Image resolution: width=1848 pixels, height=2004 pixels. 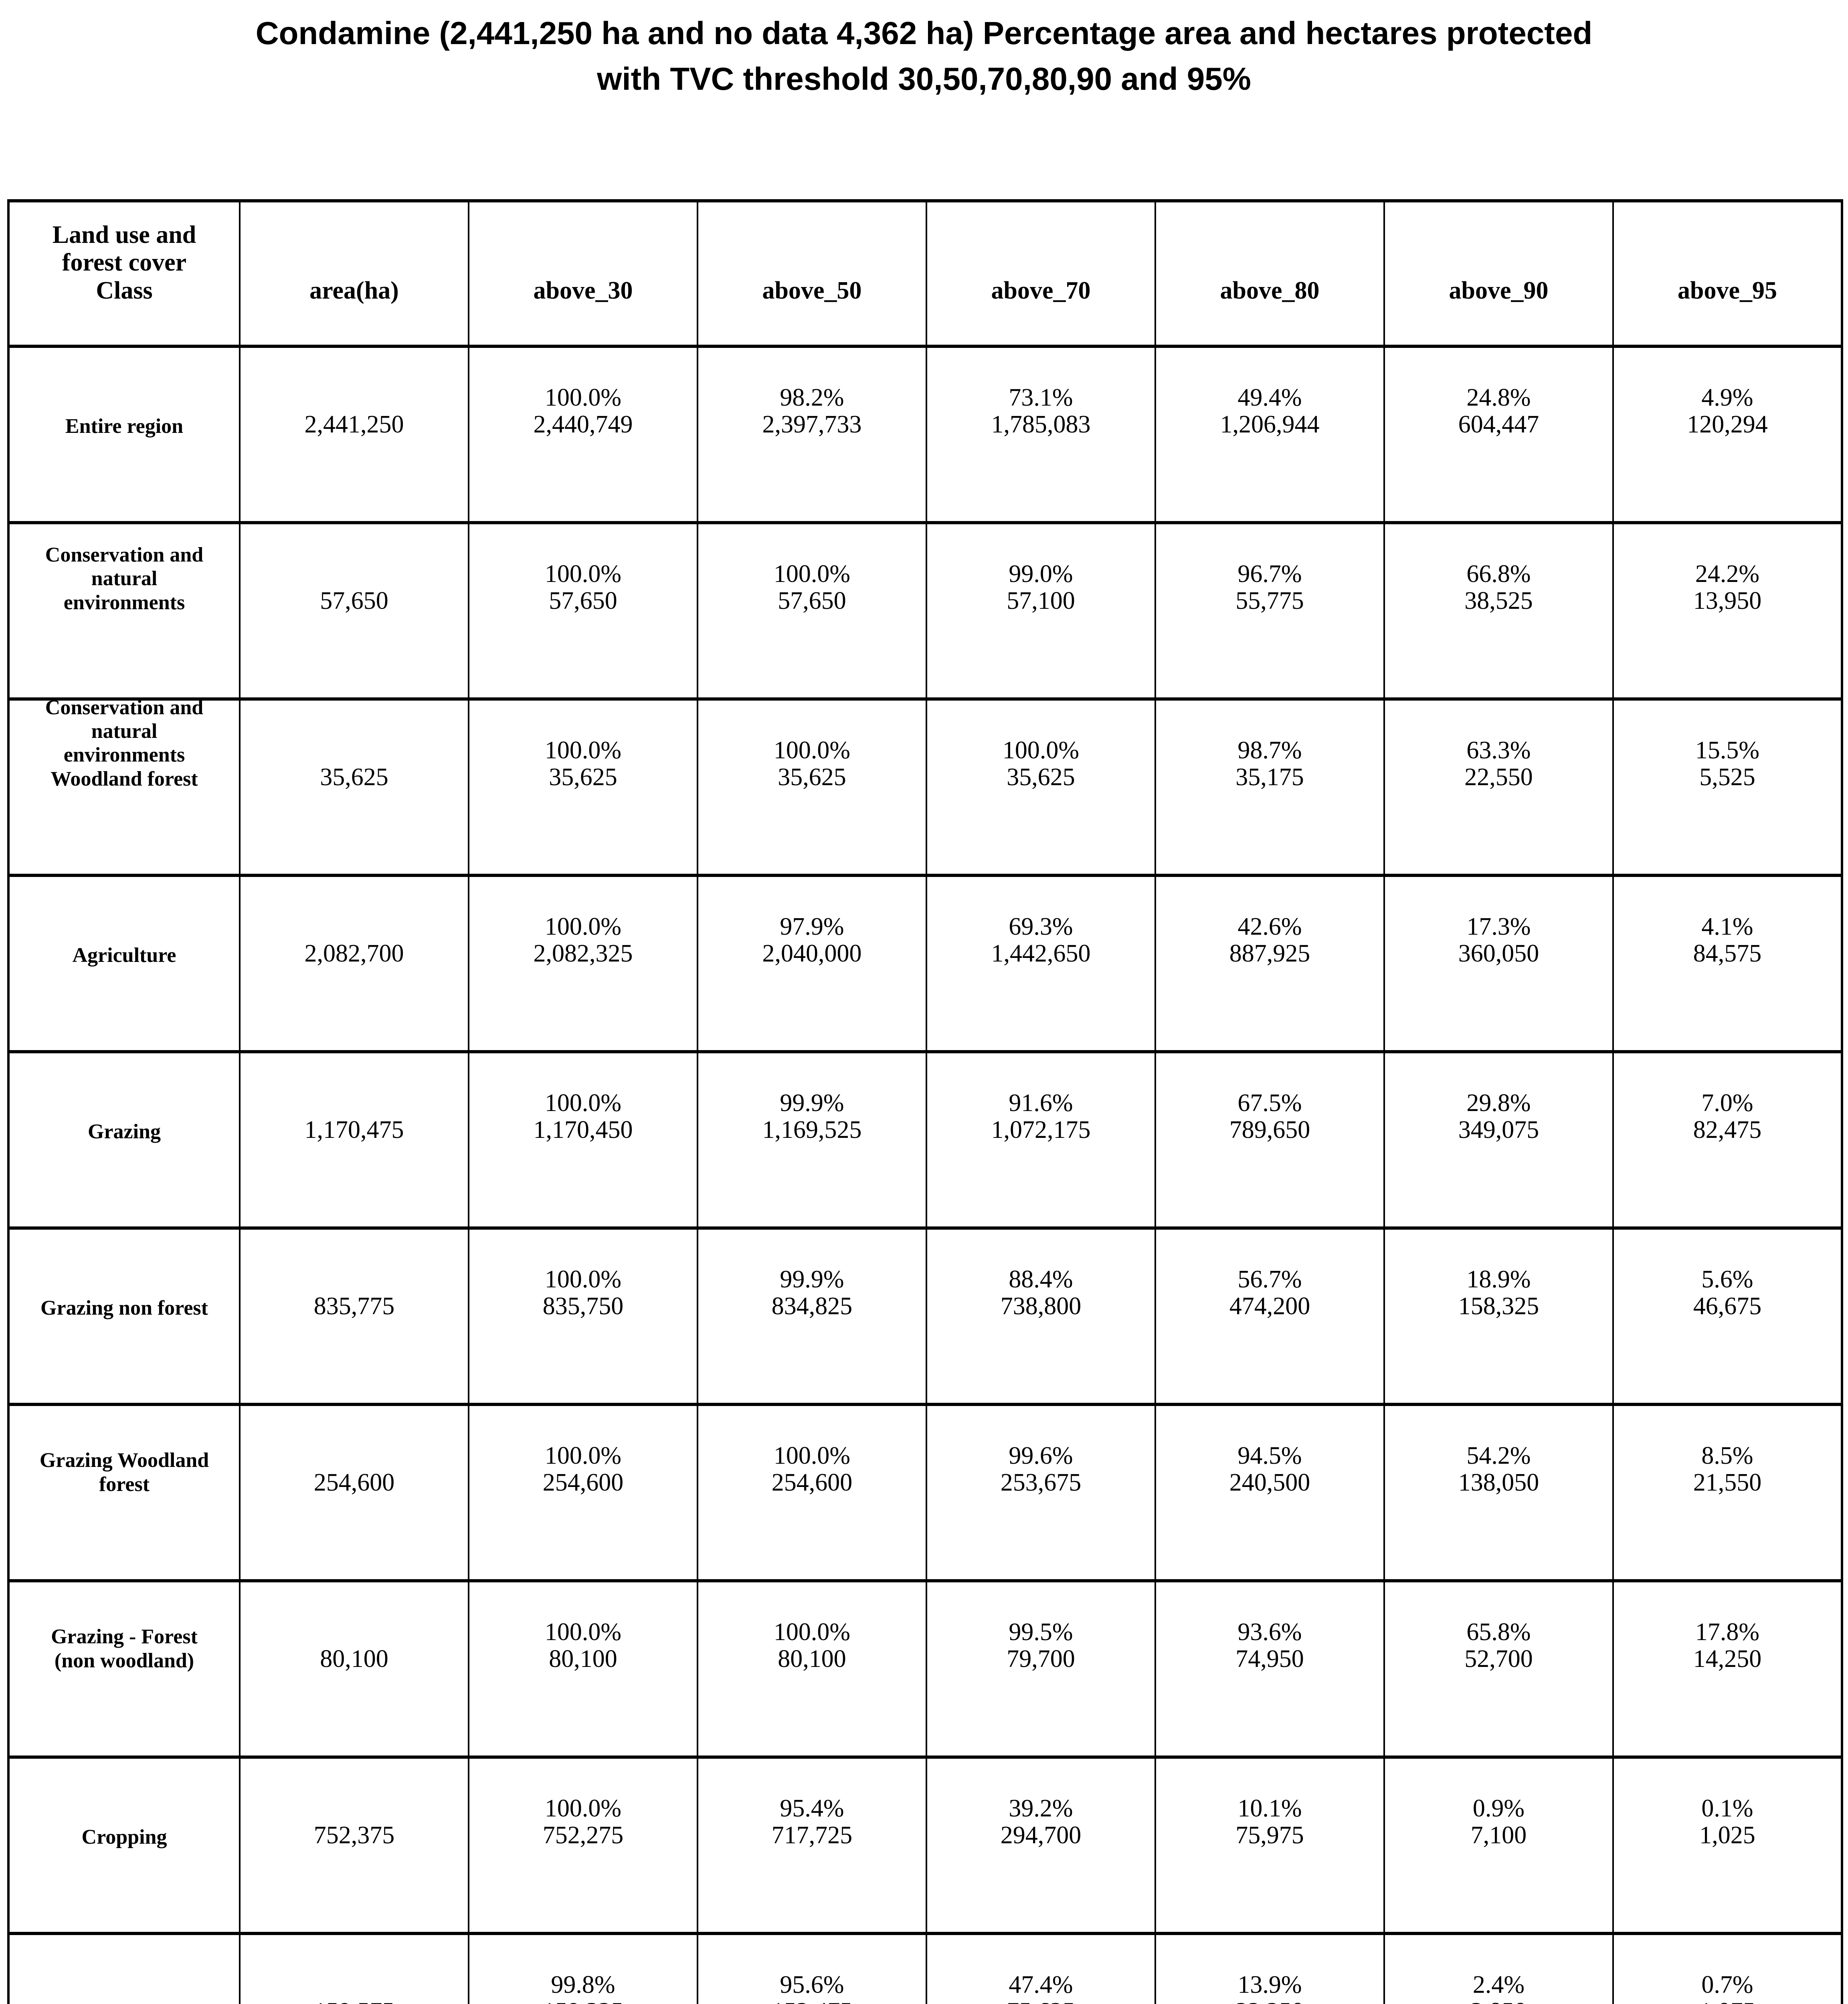 What do you see at coordinates (124, 1131) in the screenshot?
I see `row-label: Grazing` at bounding box center [124, 1131].